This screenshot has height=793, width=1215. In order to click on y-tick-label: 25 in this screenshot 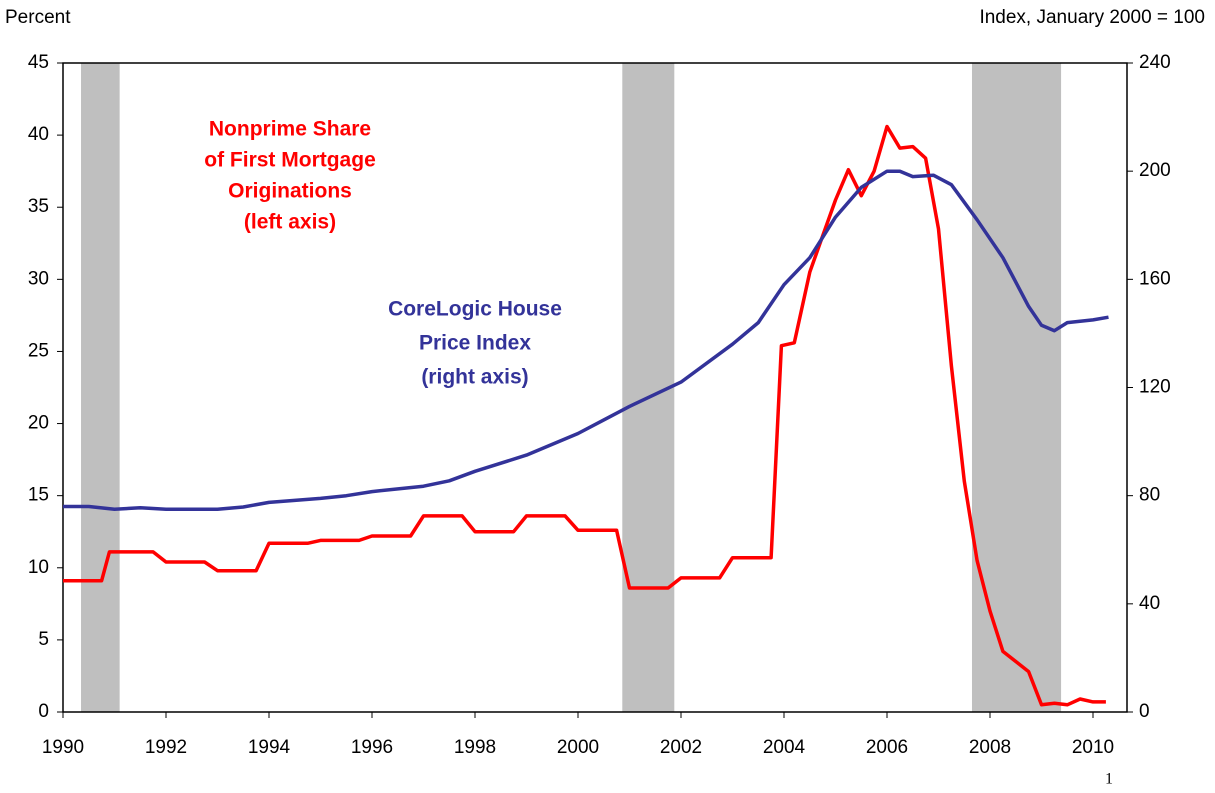, I will do `click(38, 350)`.